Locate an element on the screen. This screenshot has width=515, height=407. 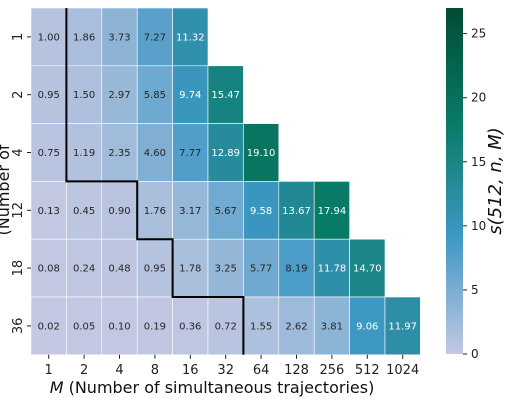
cell-value-label: 1.00 is located at coordinates (49, 37).